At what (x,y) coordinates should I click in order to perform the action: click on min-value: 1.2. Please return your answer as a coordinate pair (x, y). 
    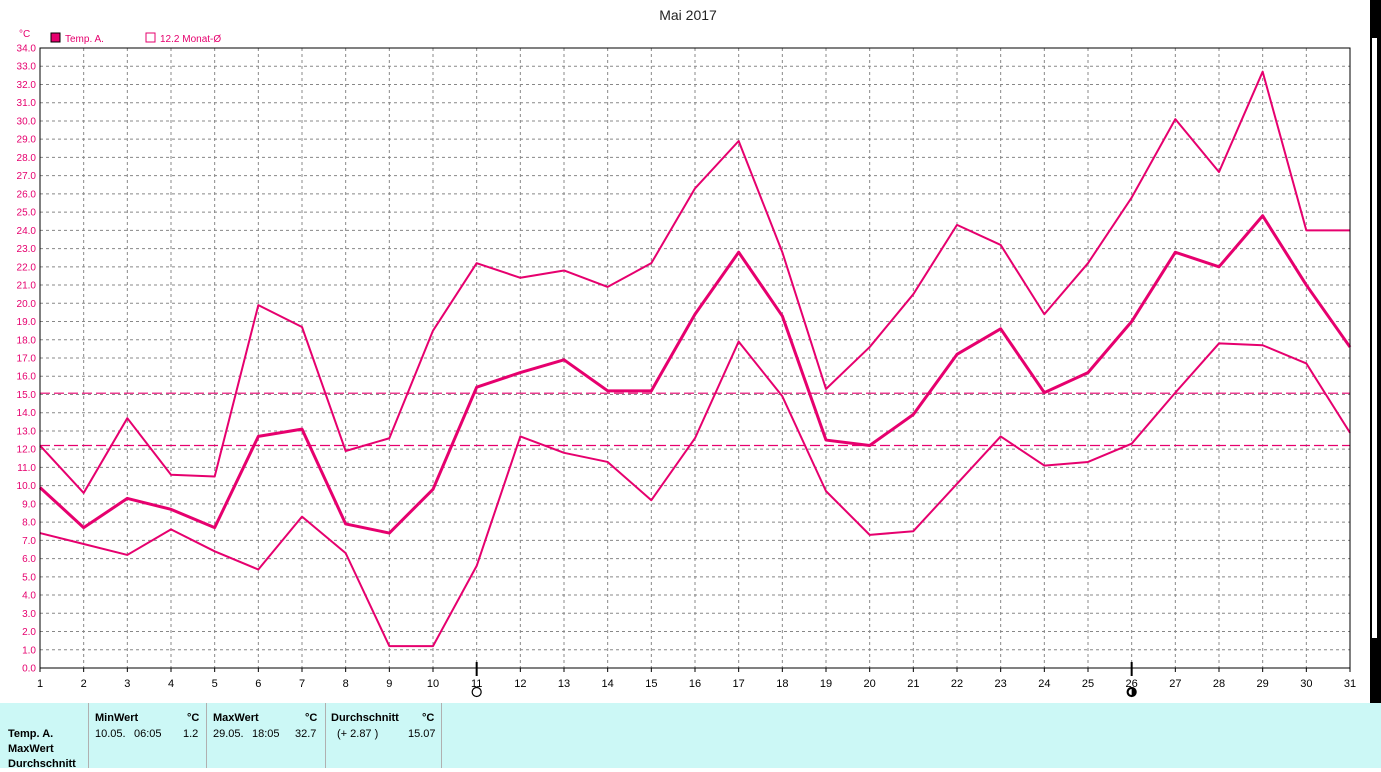
    Looking at the image, I should click on (191, 734).